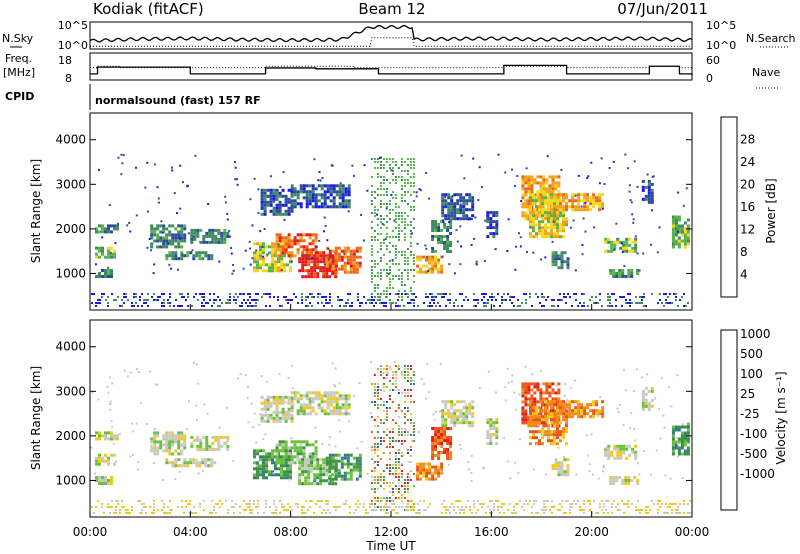 The image size is (800, 554). What do you see at coordinates (70, 184) in the screenshot?
I see `ytick-label: 3000` at bounding box center [70, 184].